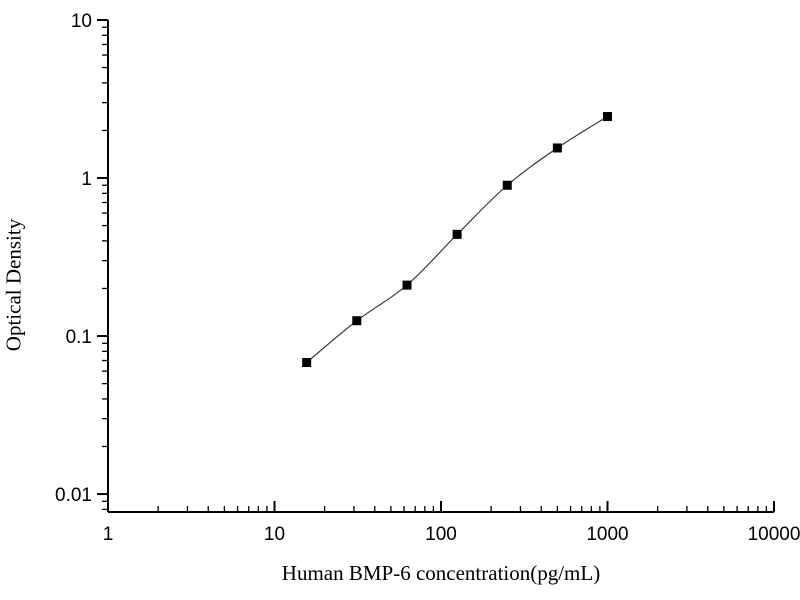  What do you see at coordinates (108, 534) in the screenshot?
I see `x-tick-label: 1` at bounding box center [108, 534].